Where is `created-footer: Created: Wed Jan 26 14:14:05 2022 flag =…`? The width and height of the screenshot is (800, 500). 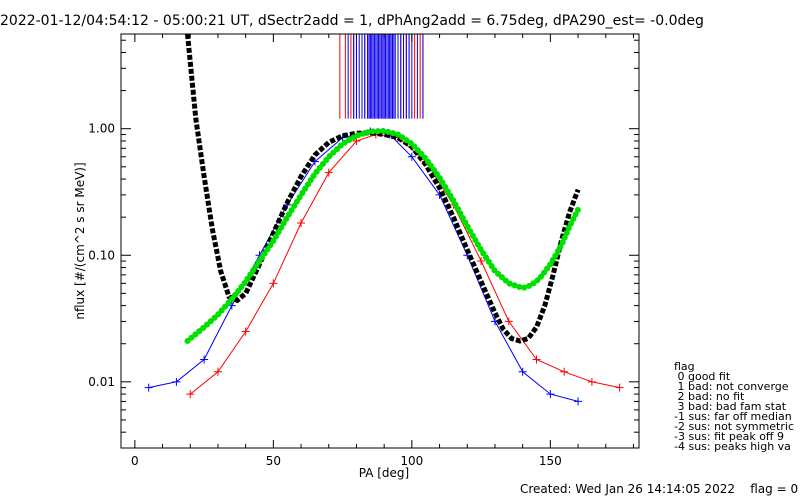 created-footer: Created: Wed Jan 26 14:14:05 2022 flag =… is located at coordinates (659, 489).